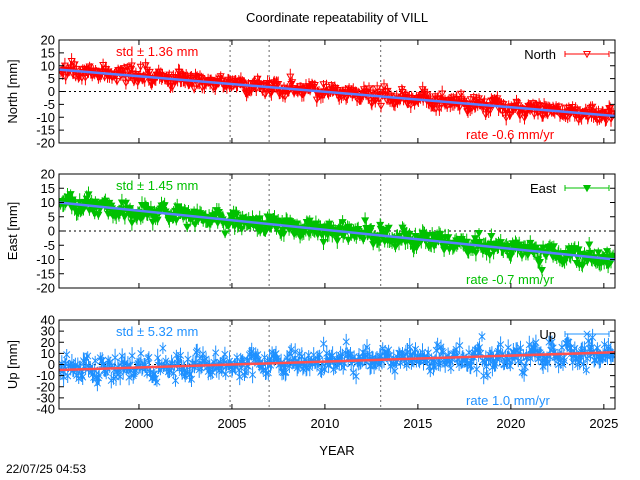 The width and height of the screenshot is (640, 480). I want to click on y-tick-label: -10, so click(45, 117).